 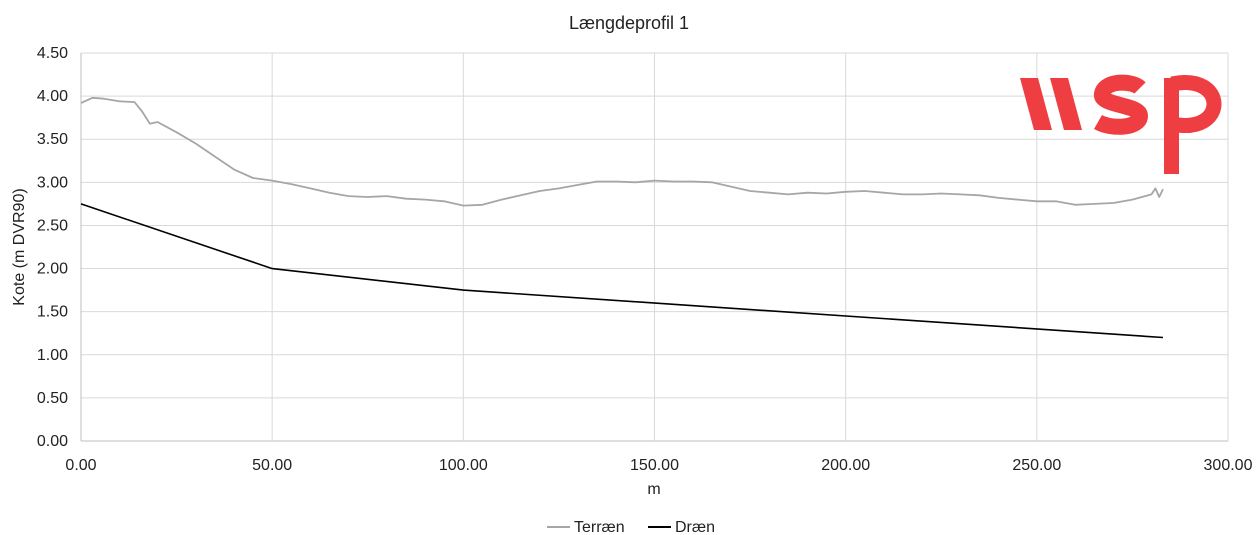 What do you see at coordinates (52, 139) in the screenshot?
I see `y-tick-label: 3.50` at bounding box center [52, 139].